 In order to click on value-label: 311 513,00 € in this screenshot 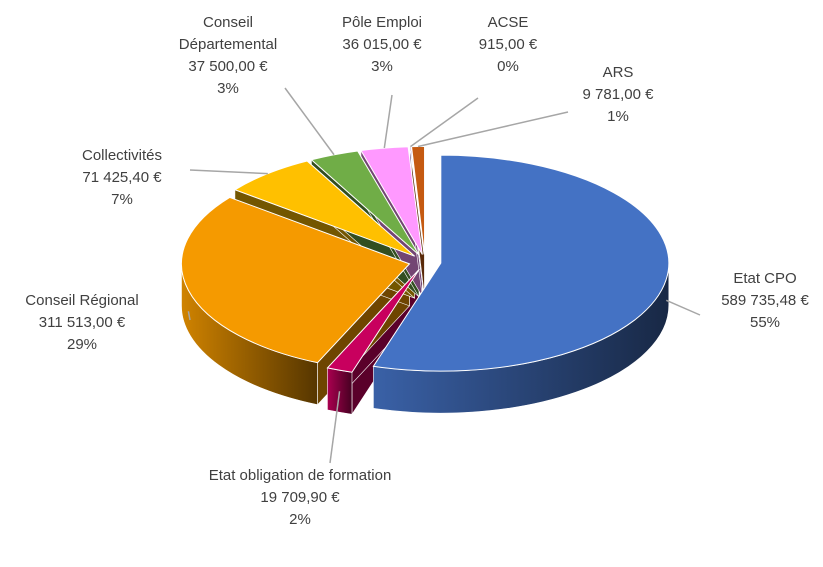, I will do `click(82, 322)`.